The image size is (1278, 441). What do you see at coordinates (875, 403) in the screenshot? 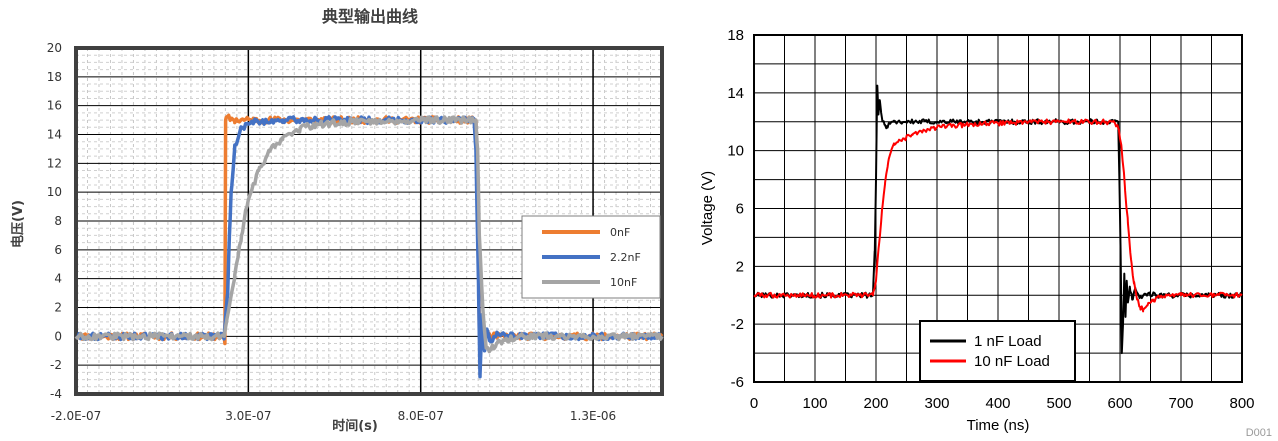
I see `right-x-tick-label: 200` at bounding box center [875, 403].